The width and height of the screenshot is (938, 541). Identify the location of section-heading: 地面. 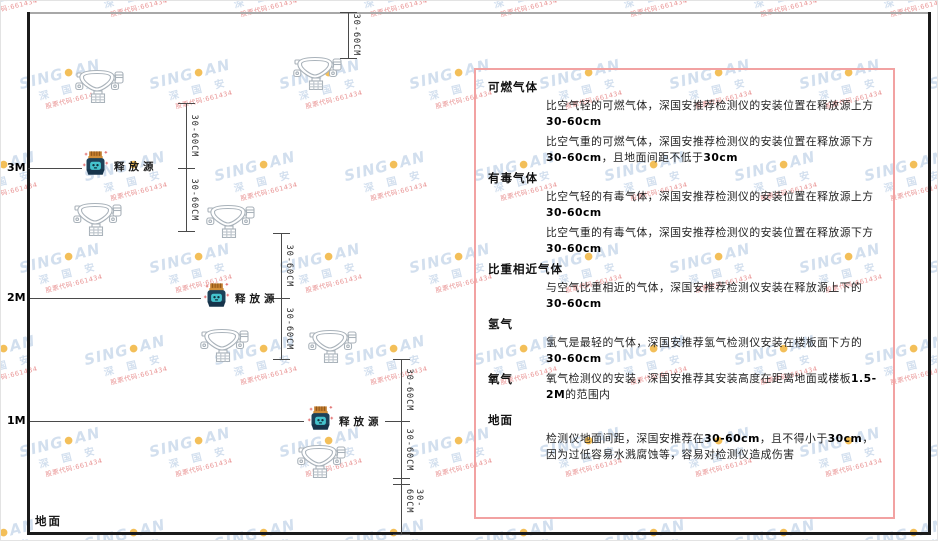
(500, 420).